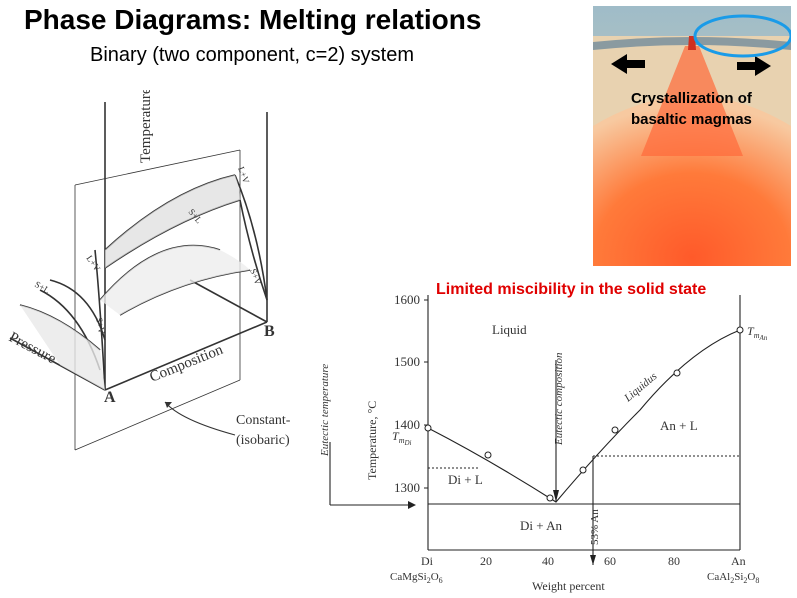 Image resolution: width=797 pixels, height=598 pixels. I want to click on t-m-di-label: TmDi, so click(402, 438).